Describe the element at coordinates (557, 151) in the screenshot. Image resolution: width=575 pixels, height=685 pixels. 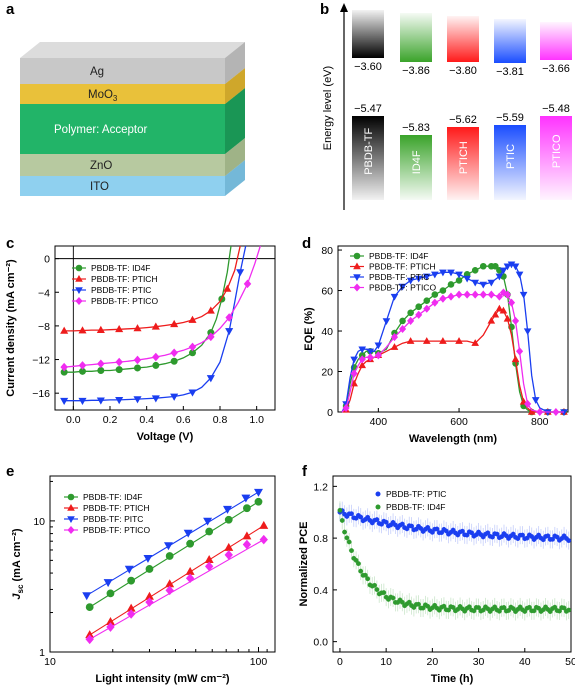
I see `material-name: PTICO` at that location.